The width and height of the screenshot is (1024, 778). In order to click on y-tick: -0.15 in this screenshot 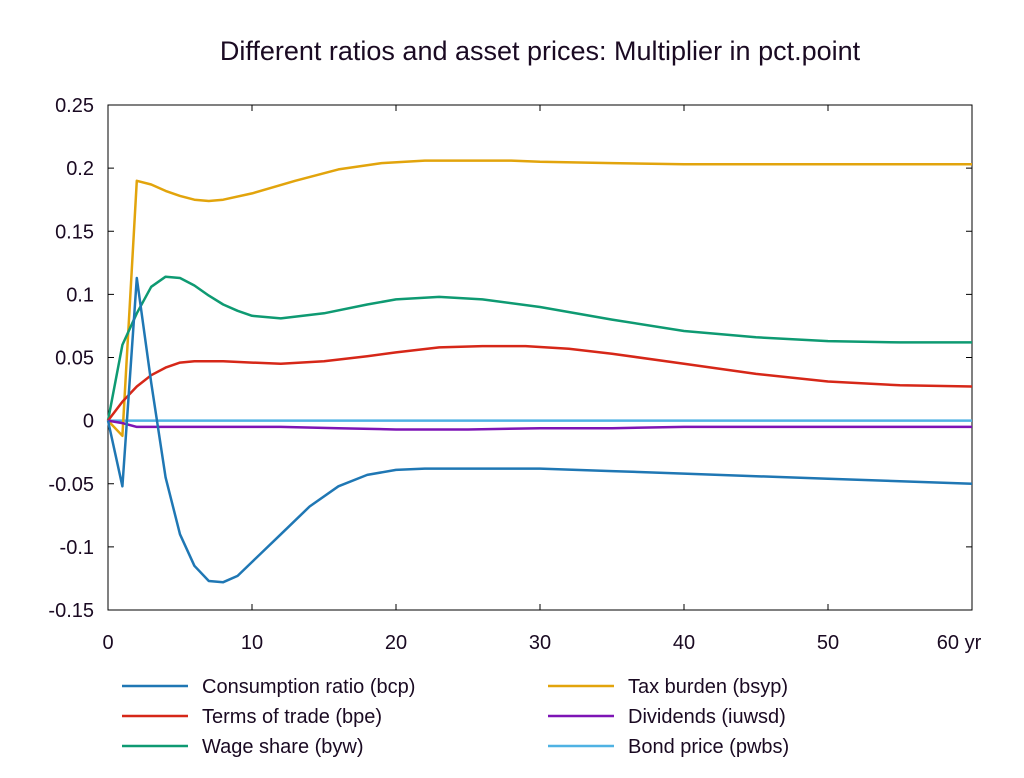, I will do `click(510, 611)`.